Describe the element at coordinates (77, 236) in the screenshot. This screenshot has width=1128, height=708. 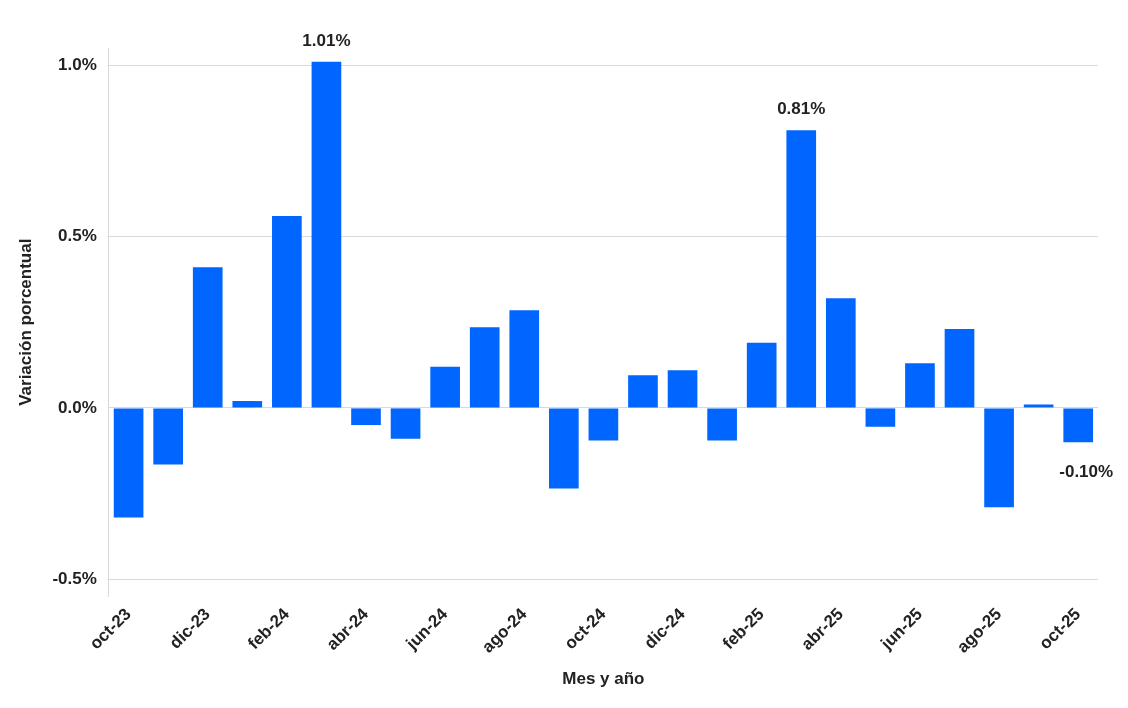
I see `y-tick-label: 0.5%` at that location.